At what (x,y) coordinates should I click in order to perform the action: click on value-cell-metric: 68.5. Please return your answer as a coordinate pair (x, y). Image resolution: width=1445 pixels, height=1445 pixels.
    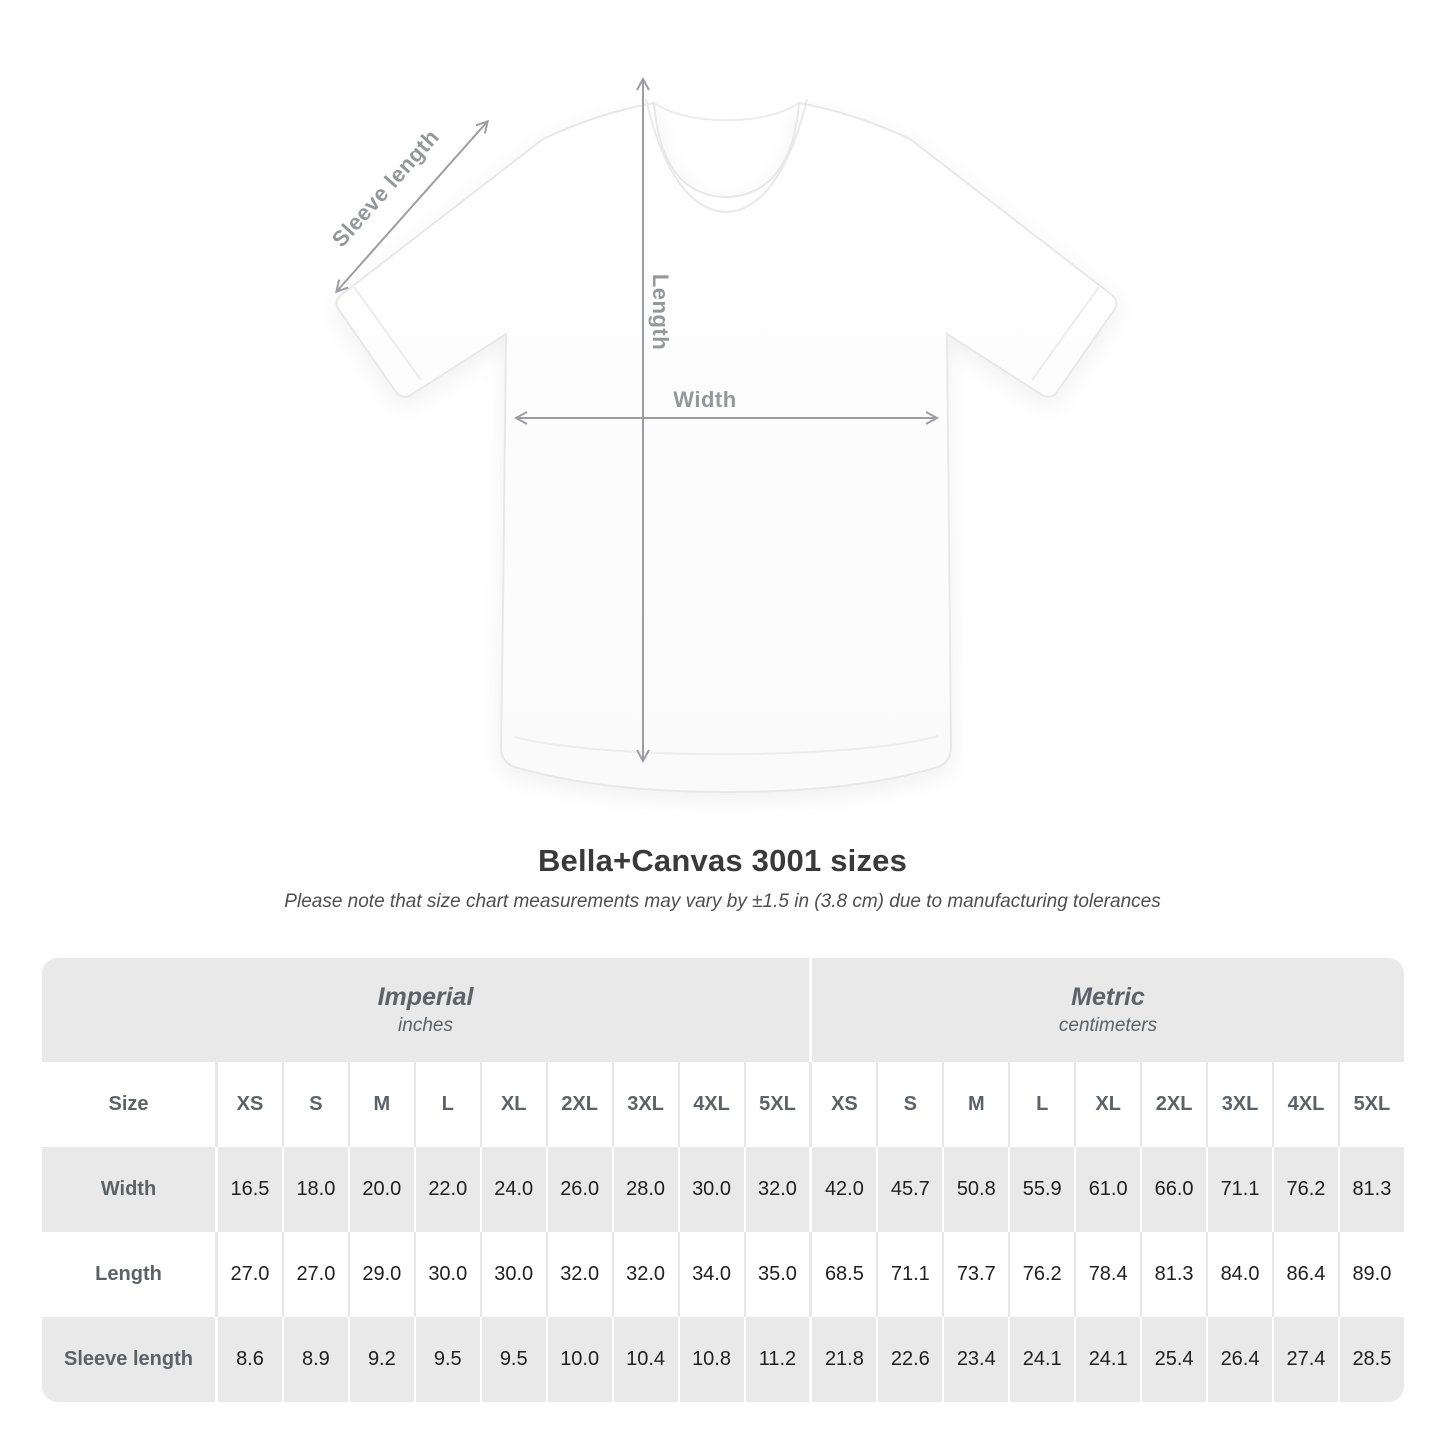
    Looking at the image, I should click on (842, 1274).